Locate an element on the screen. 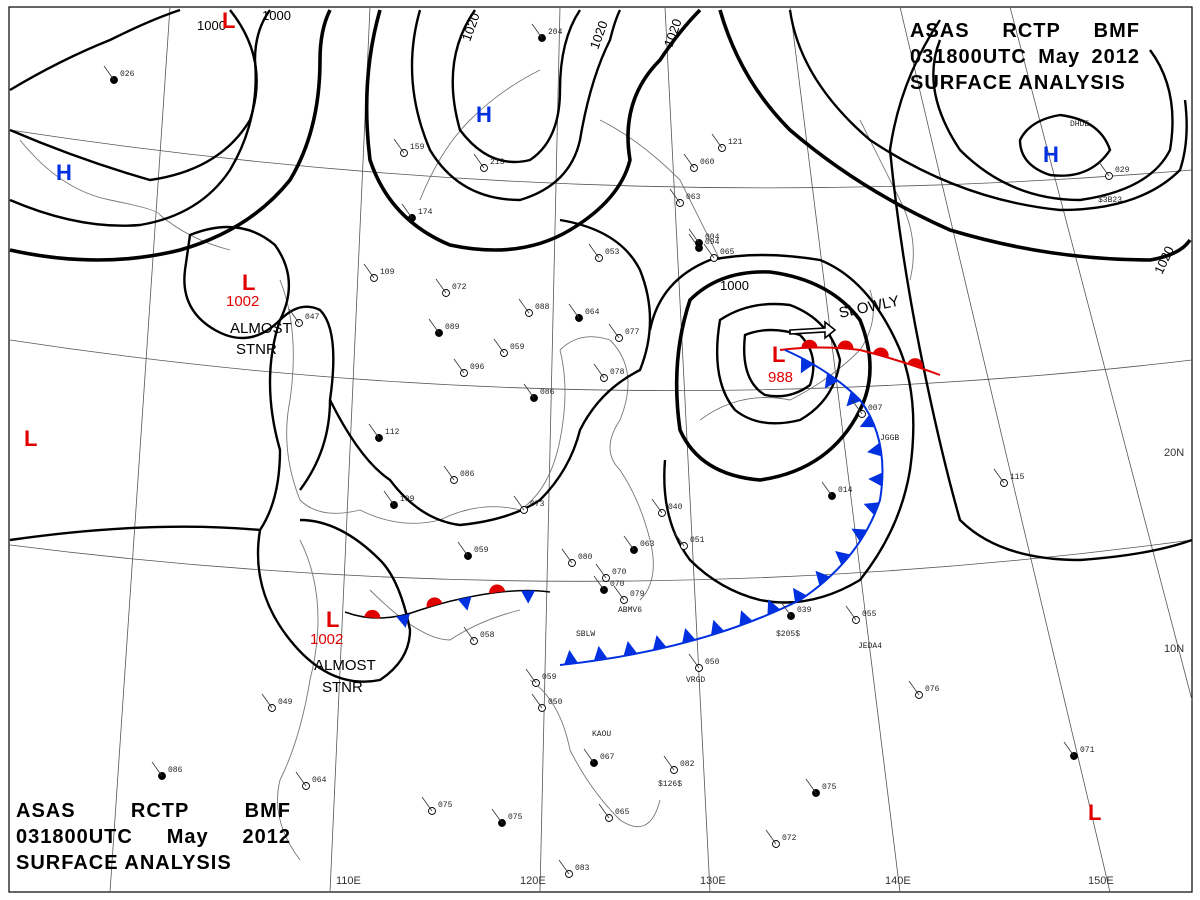 The height and width of the screenshot is (900, 1200). longitude-label: 120E is located at coordinates (533, 881).